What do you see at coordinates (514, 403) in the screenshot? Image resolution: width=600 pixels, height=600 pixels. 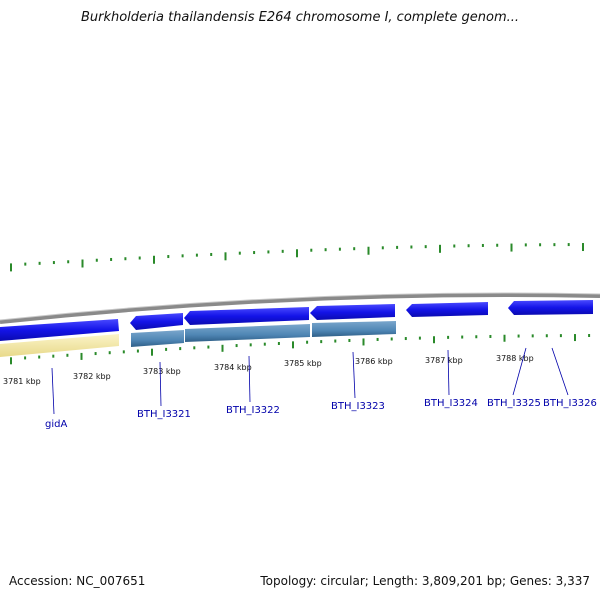 I see `gene-label-bth-i3325: BTH_I3325` at bounding box center [514, 403].